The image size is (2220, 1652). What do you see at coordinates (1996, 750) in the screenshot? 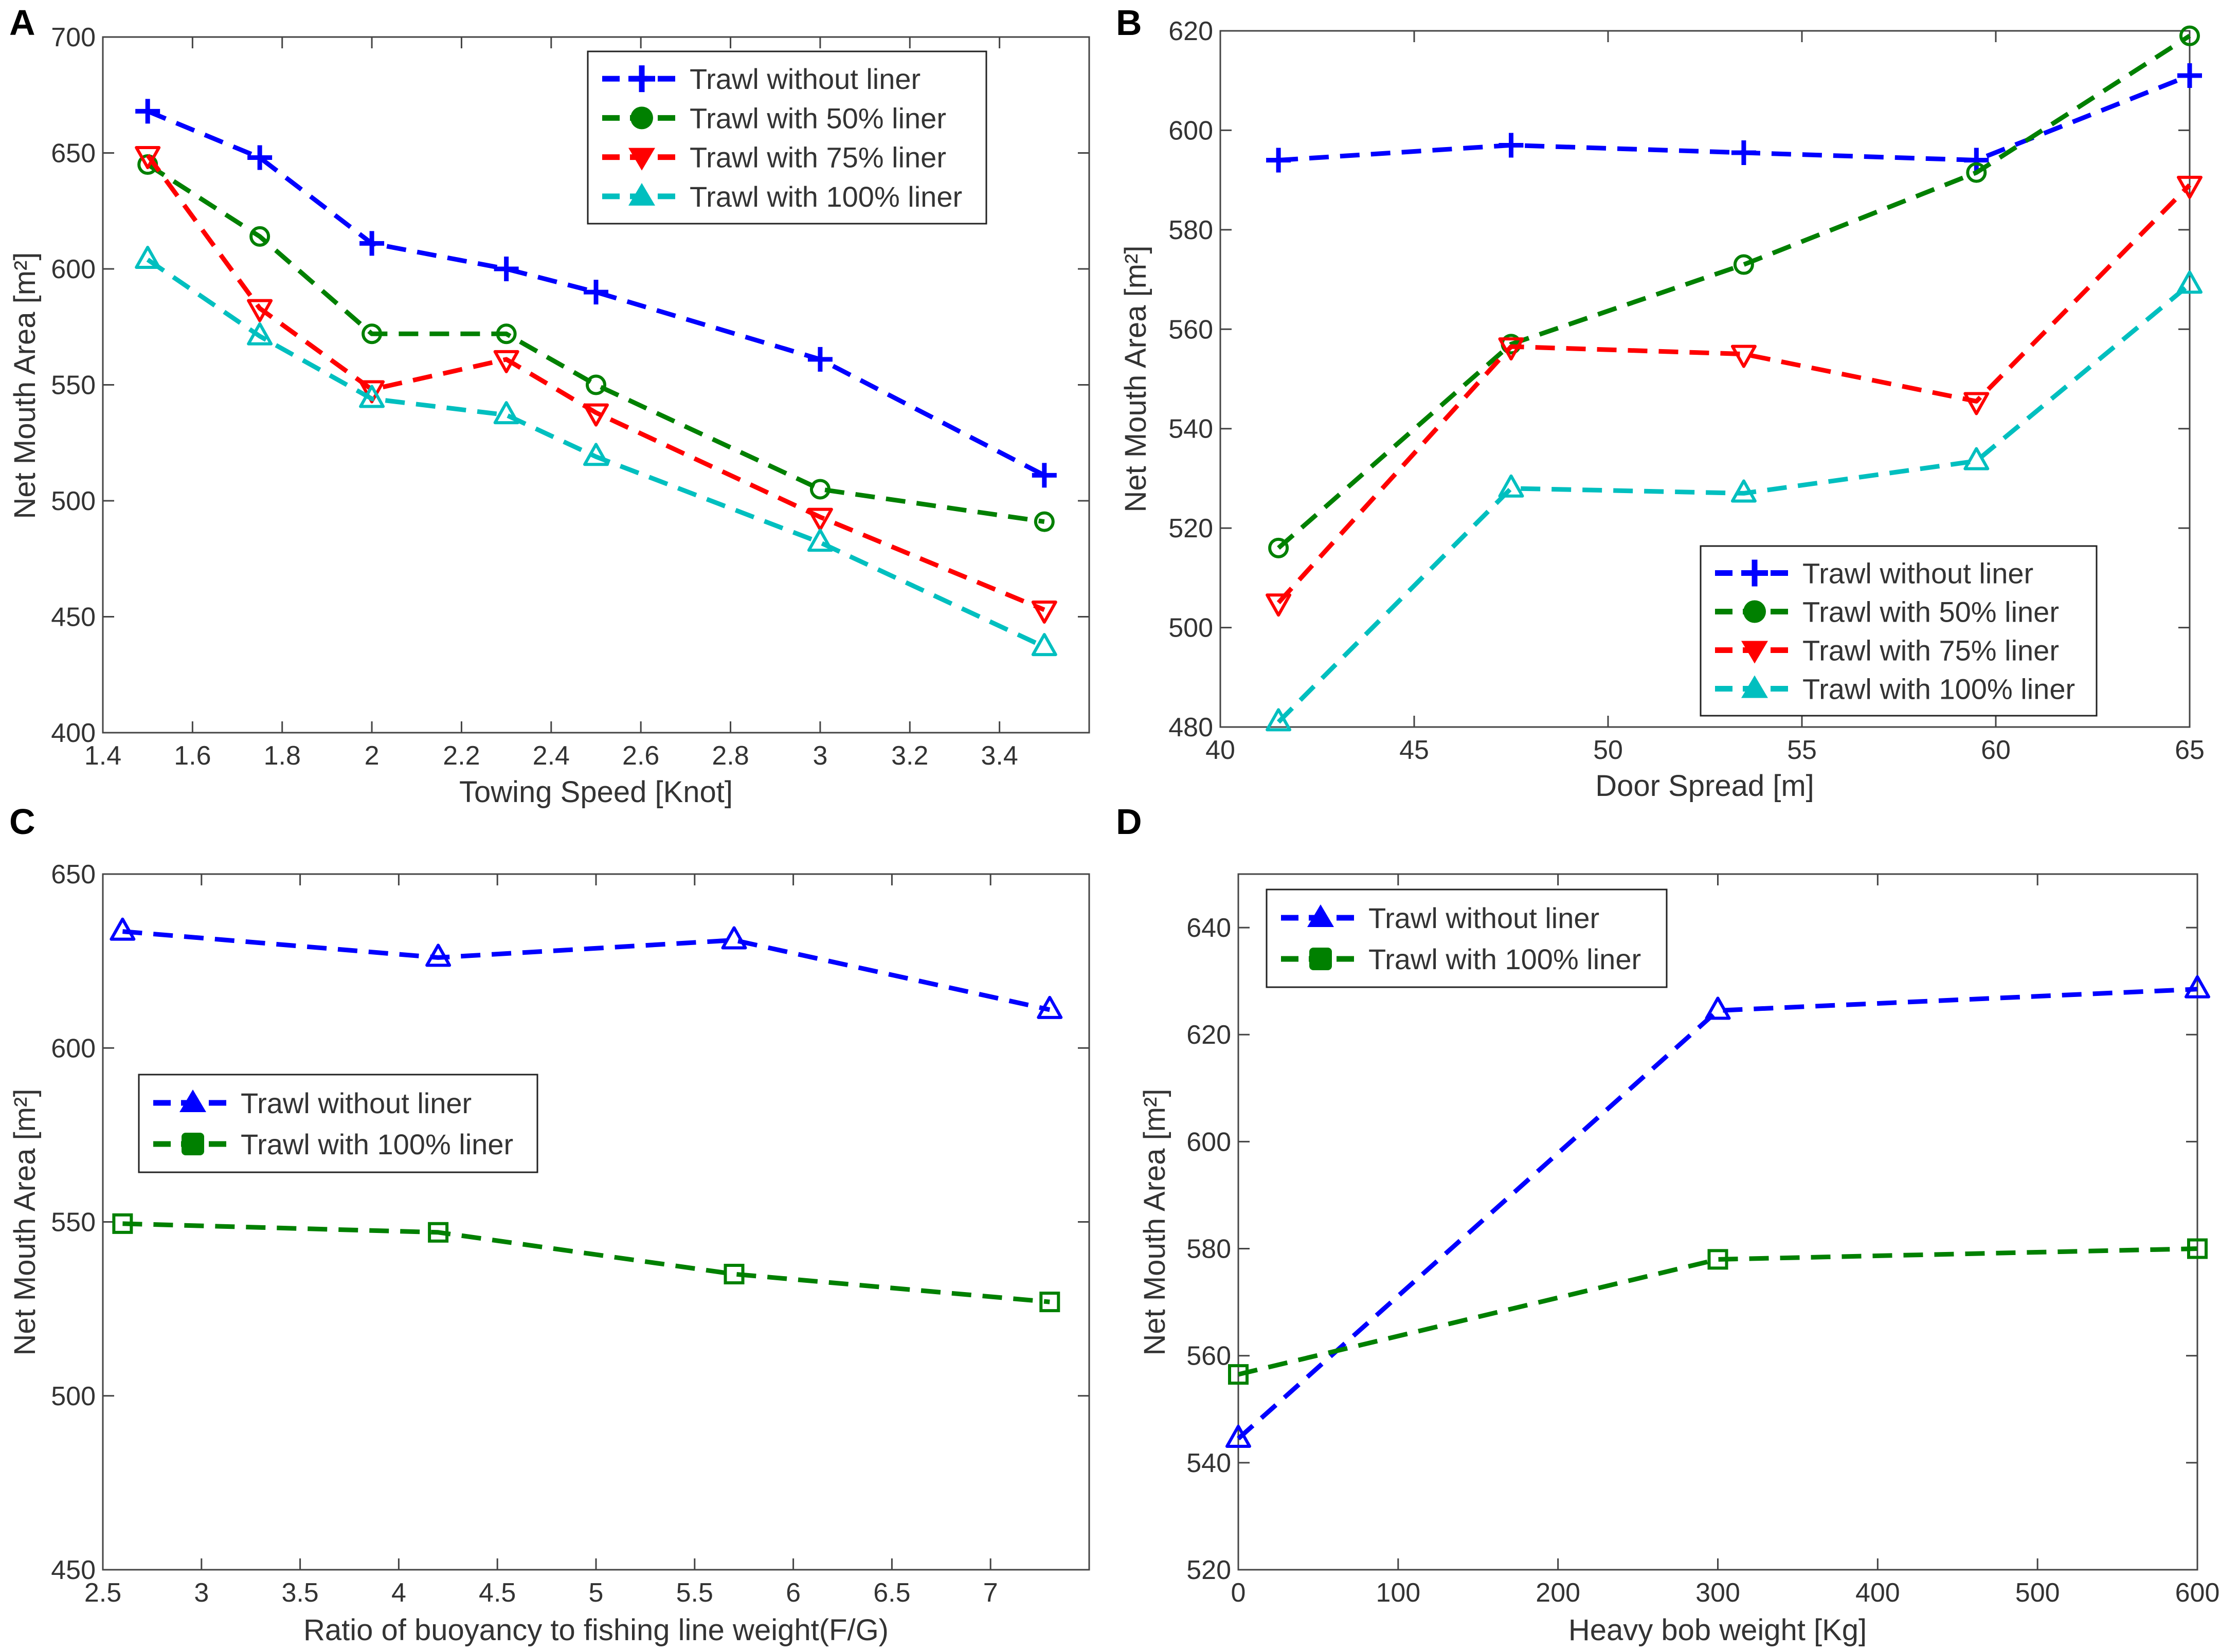
I see `x-tick-label: 60` at bounding box center [1996, 750].